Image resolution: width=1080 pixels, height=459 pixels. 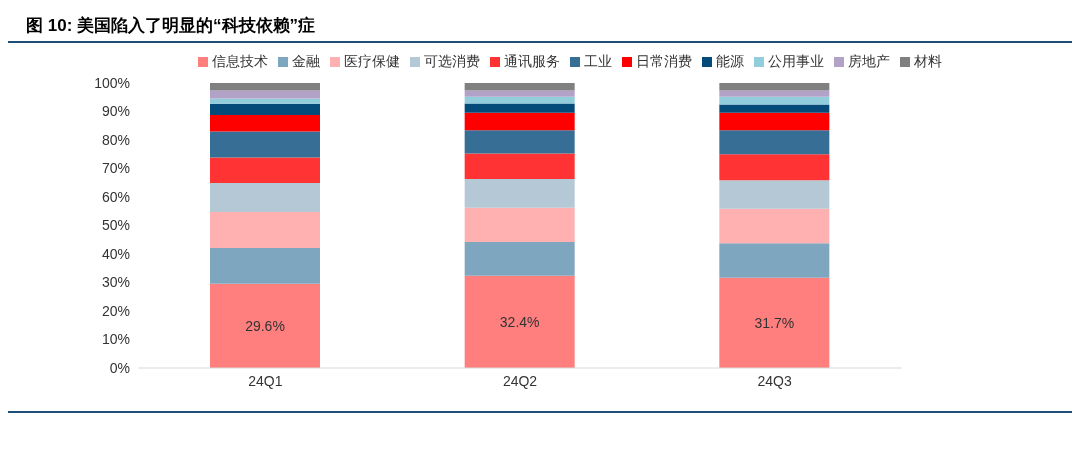 I want to click on x-tick-label: 24Q3, so click(x=774, y=380).